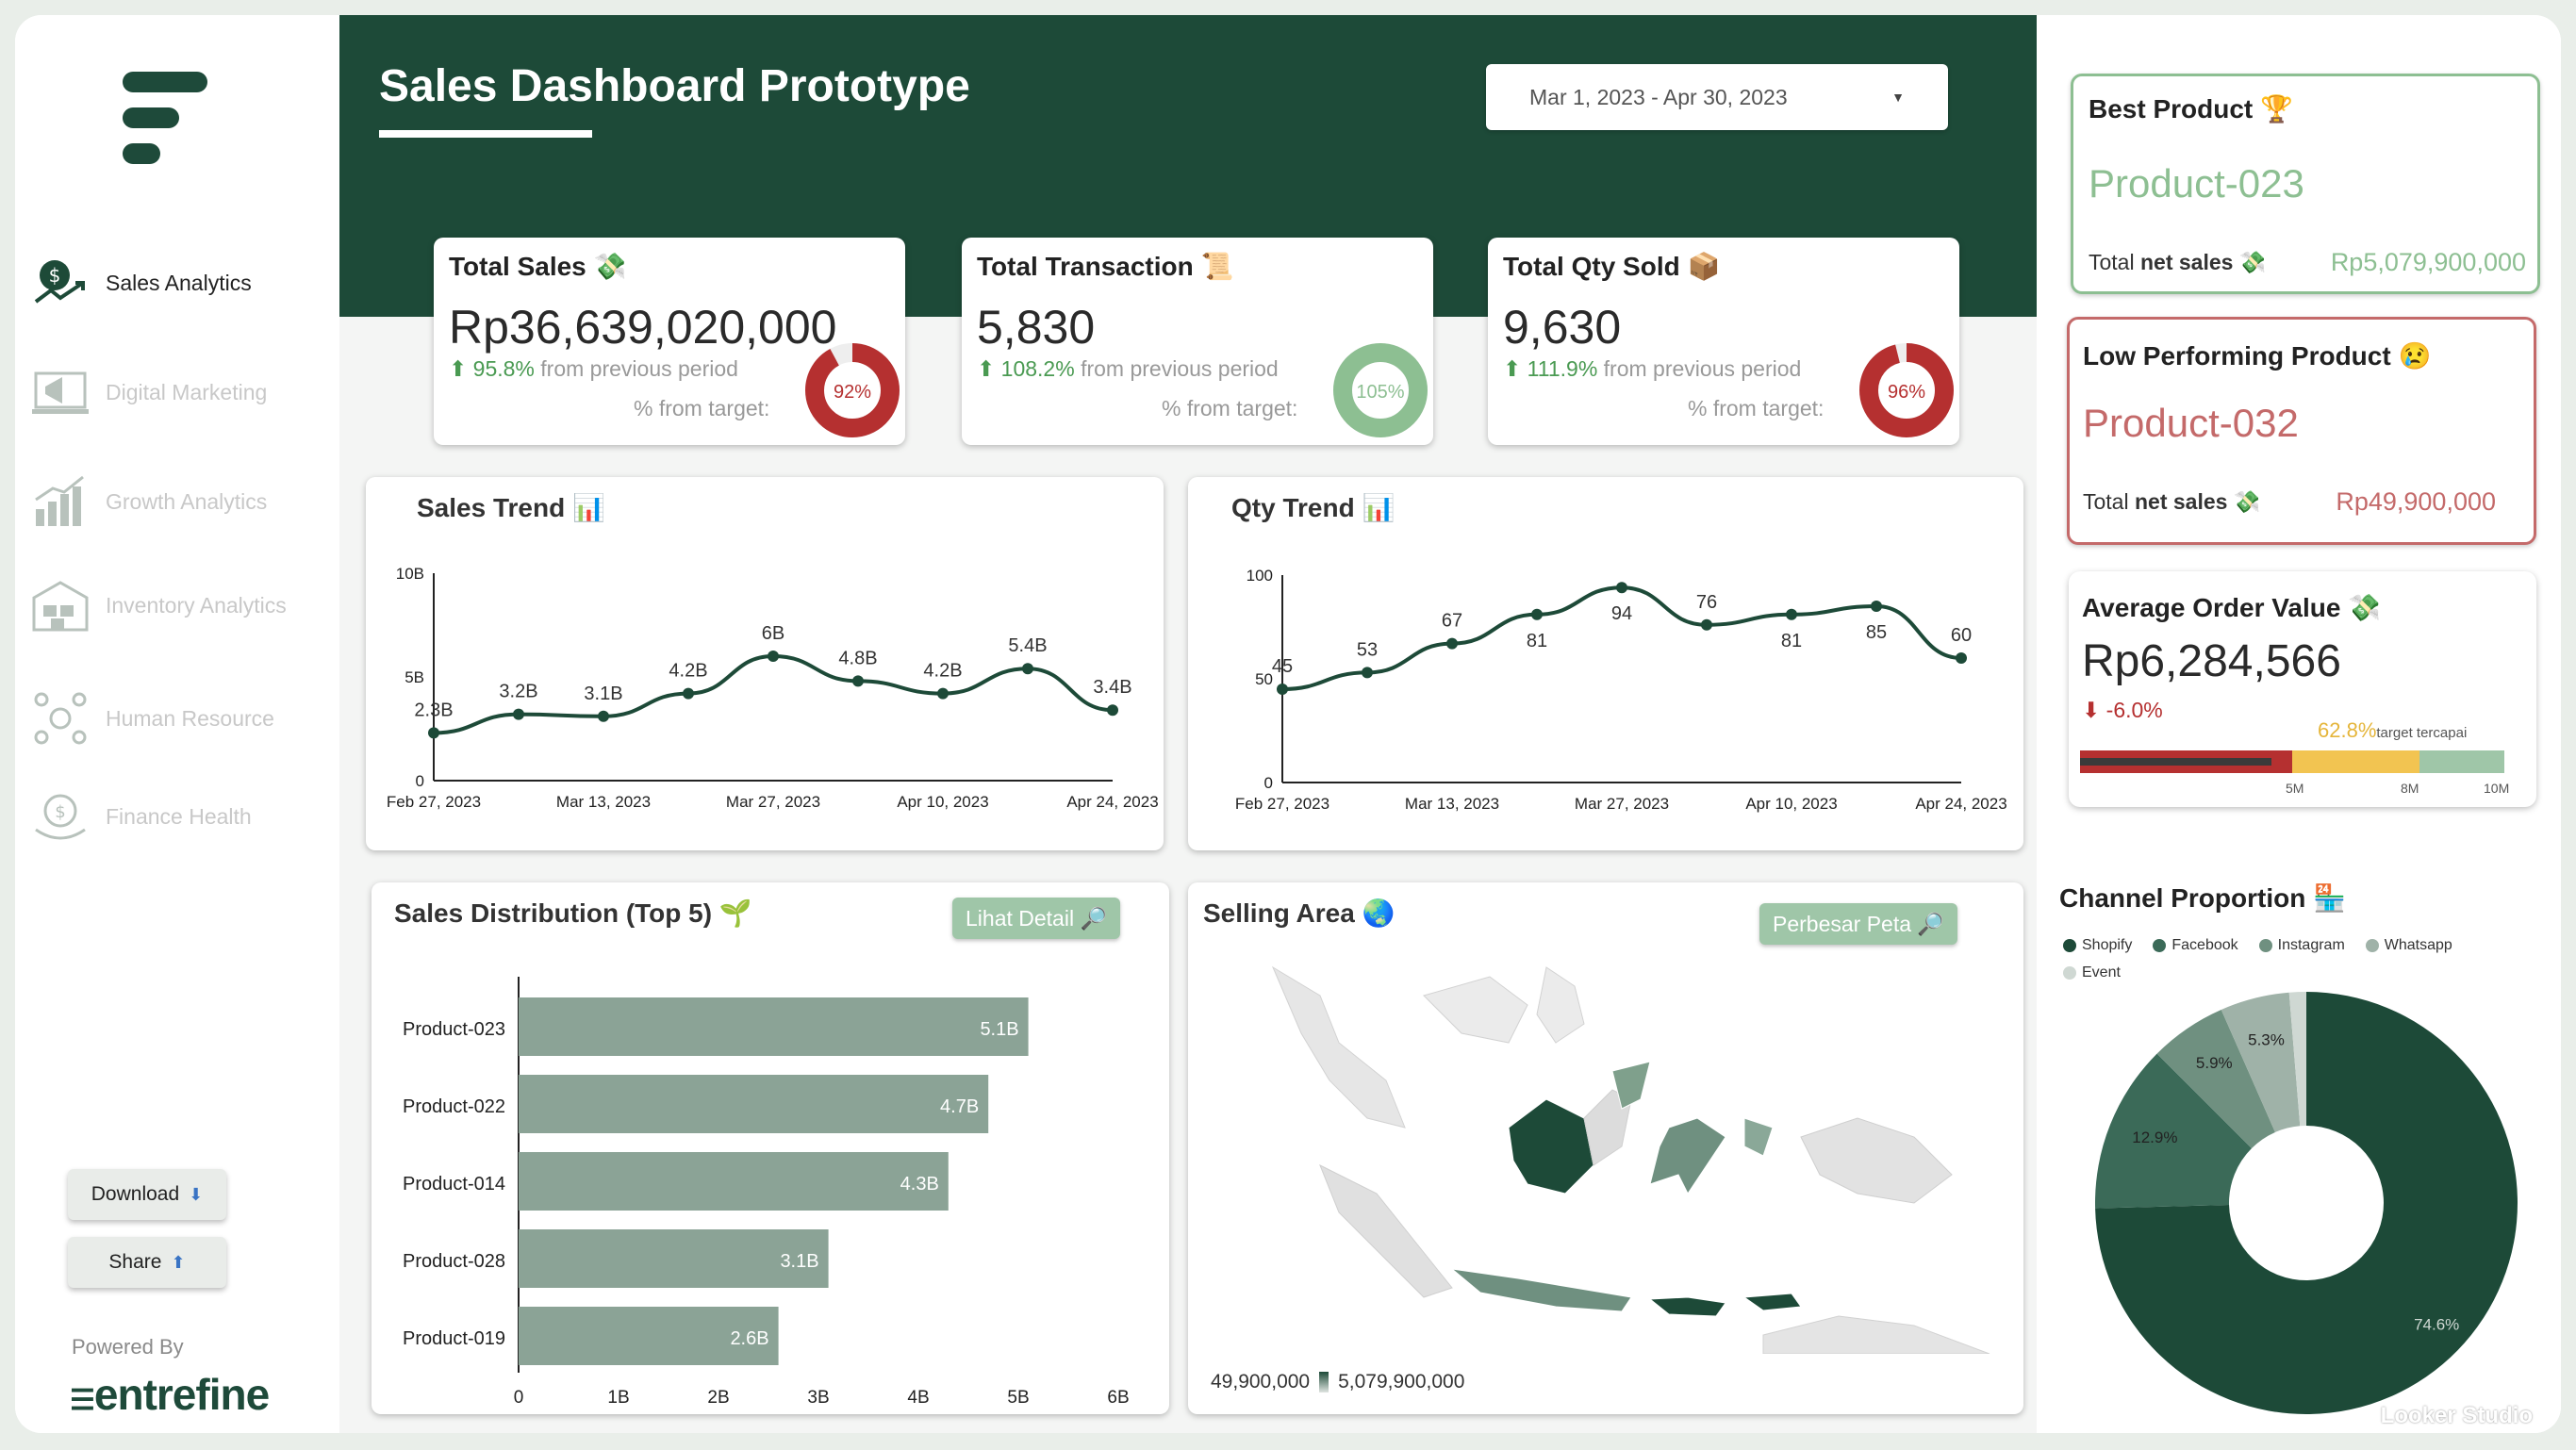  Describe the element at coordinates (181, 392) in the screenshot. I see `sidebar-item-digital-marketing: Digital Marketing` at that location.